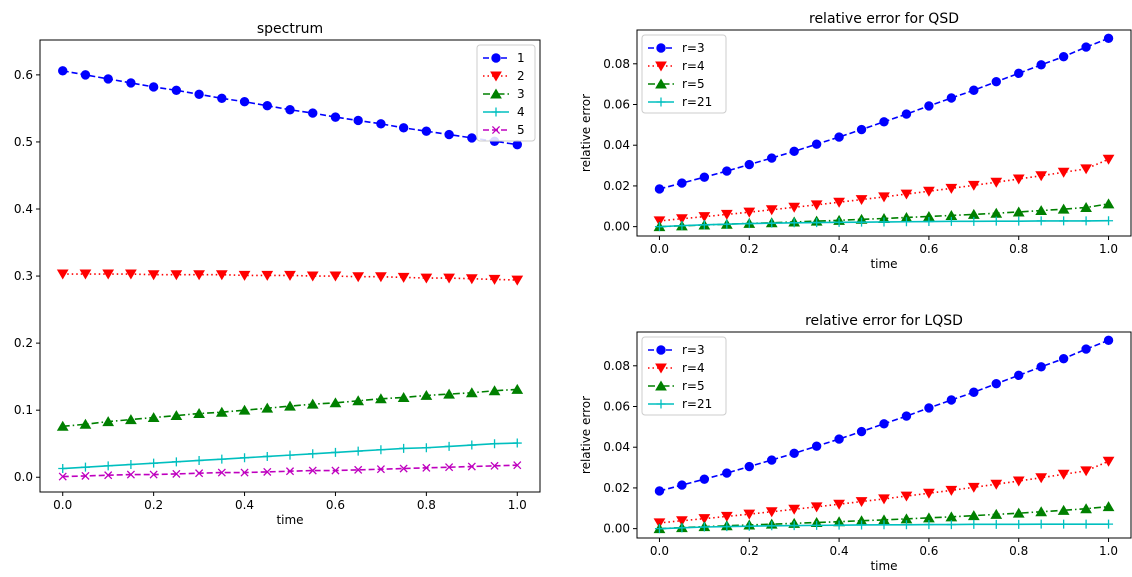  Describe the element at coordinates (521, 112) in the screenshot. I see `legend-label-4: 4` at that location.